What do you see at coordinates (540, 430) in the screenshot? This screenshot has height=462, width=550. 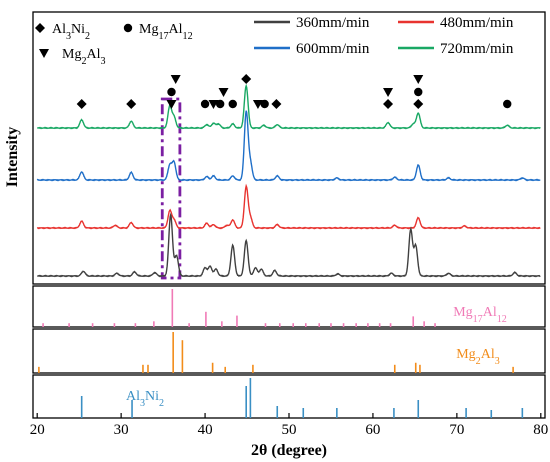 I see `x-tick-label: 80` at bounding box center [540, 430].